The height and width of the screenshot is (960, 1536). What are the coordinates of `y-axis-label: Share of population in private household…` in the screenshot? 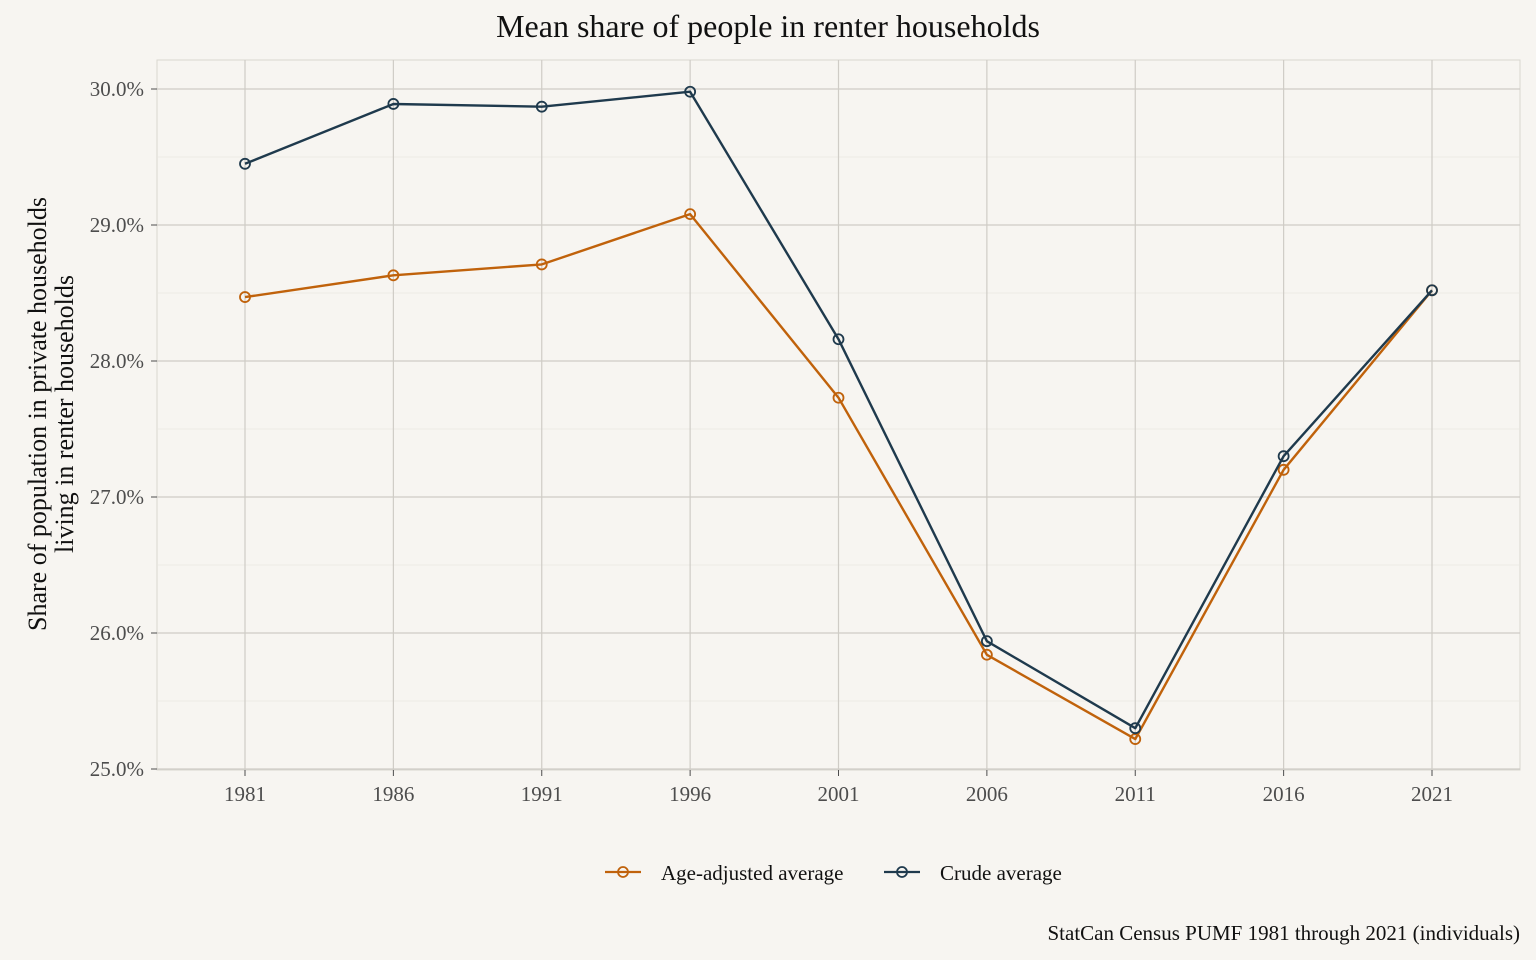 It's located at (51, 414).